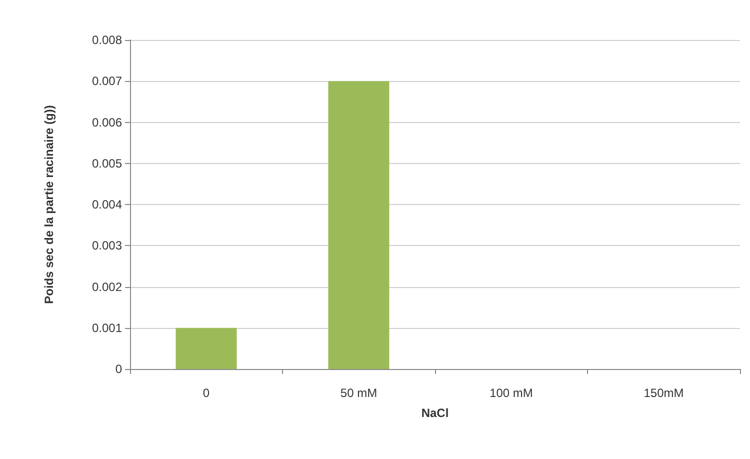  I want to click on y-tick-label: 0.004, so click(107, 205).